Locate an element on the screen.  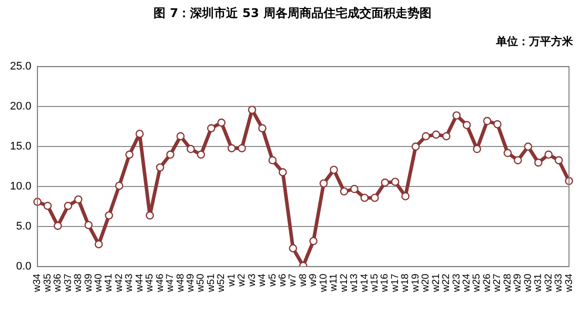
x-tick-label: w6 is located at coordinates (283, 280).